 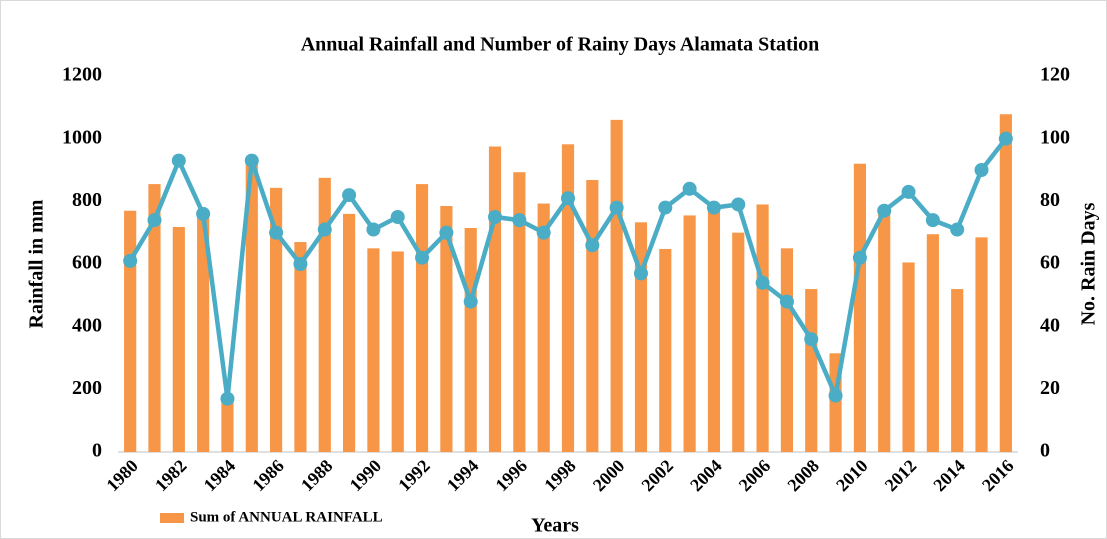 What do you see at coordinates (82, 75) in the screenshot?
I see `y-tick-label: 1200` at bounding box center [82, 75].